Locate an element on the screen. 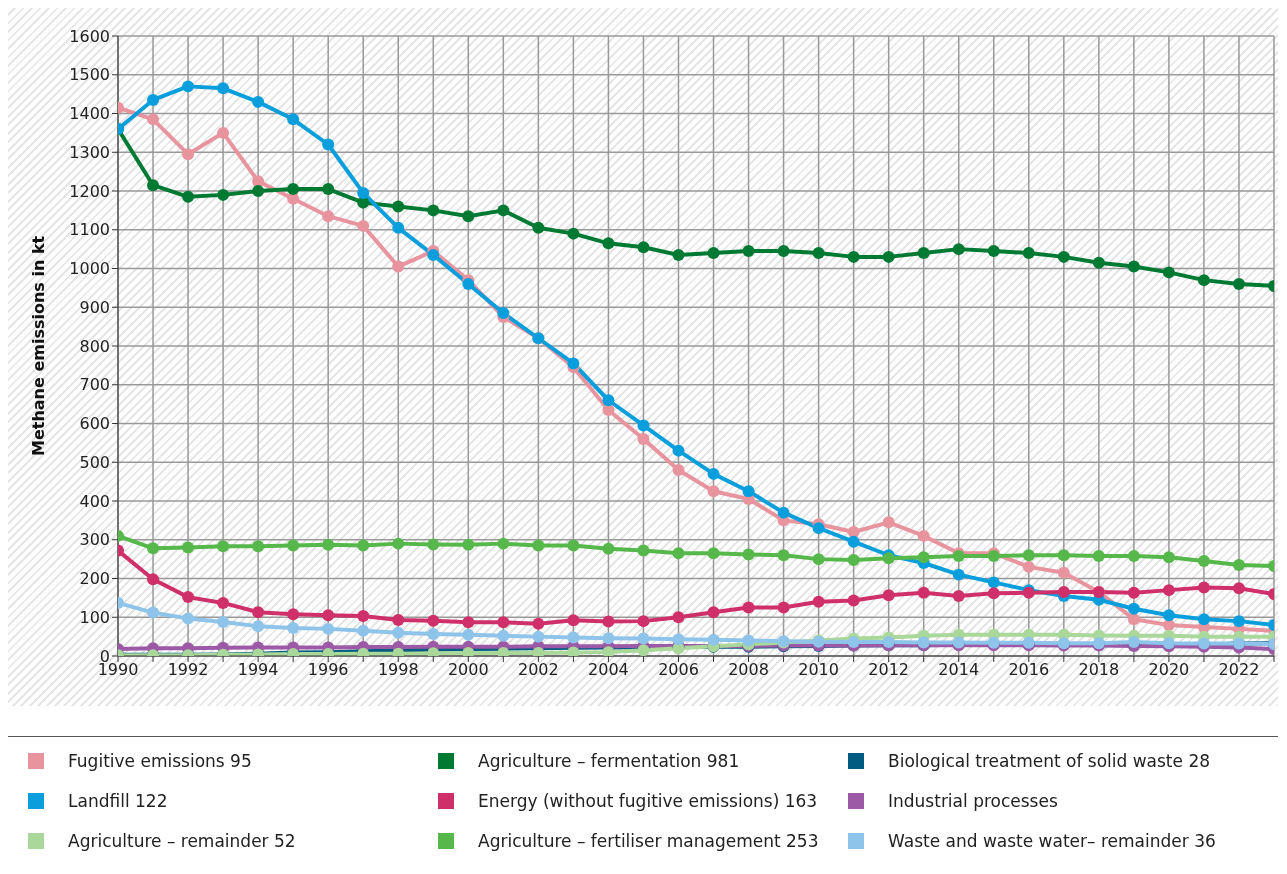 This screenshot has width=1287, height=874. x-tick-label: 2012 is located at coordinates (889, 670).